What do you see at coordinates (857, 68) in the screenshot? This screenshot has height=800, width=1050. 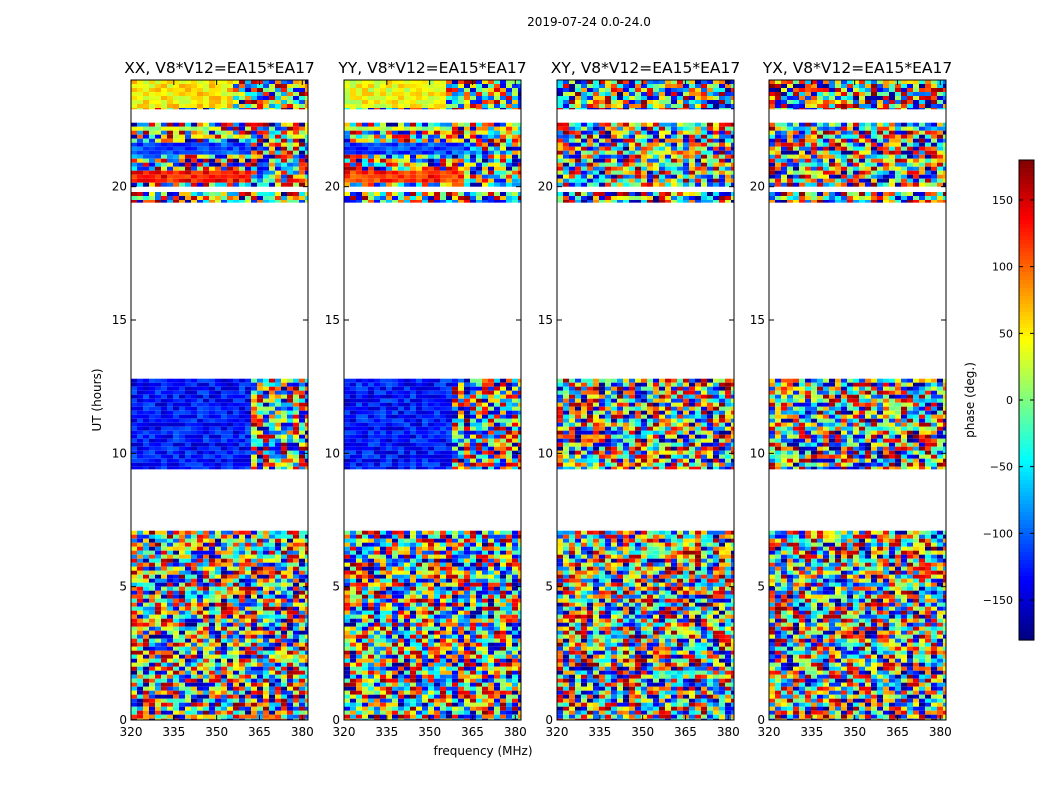 I see `panel-title: YX, V8*V12=EA15*EA17` at bounding box center [857, 68].